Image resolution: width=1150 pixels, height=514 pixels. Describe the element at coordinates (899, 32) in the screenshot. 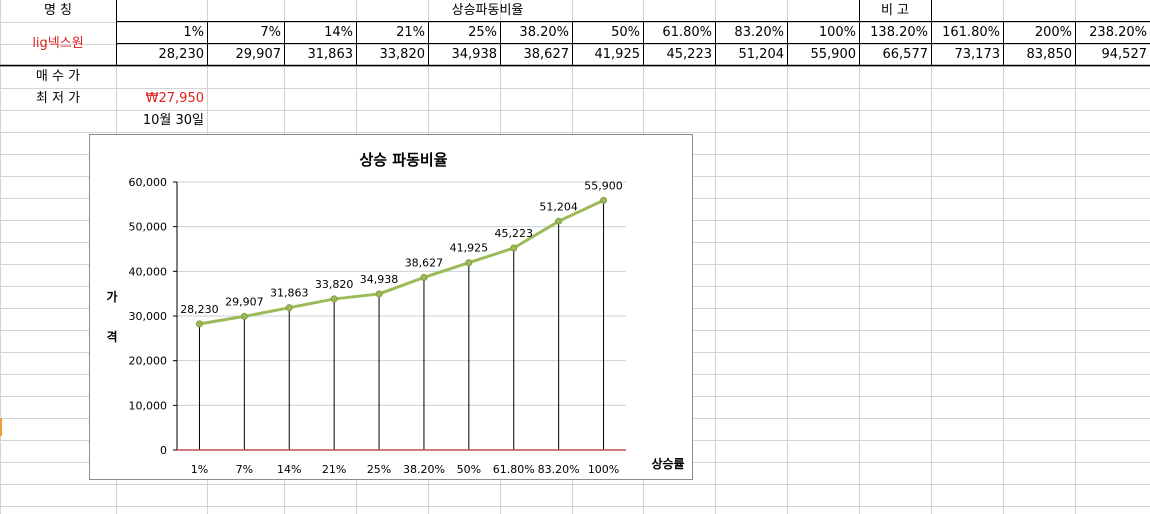

I see `ratio-cell: 138.20%` at that location.